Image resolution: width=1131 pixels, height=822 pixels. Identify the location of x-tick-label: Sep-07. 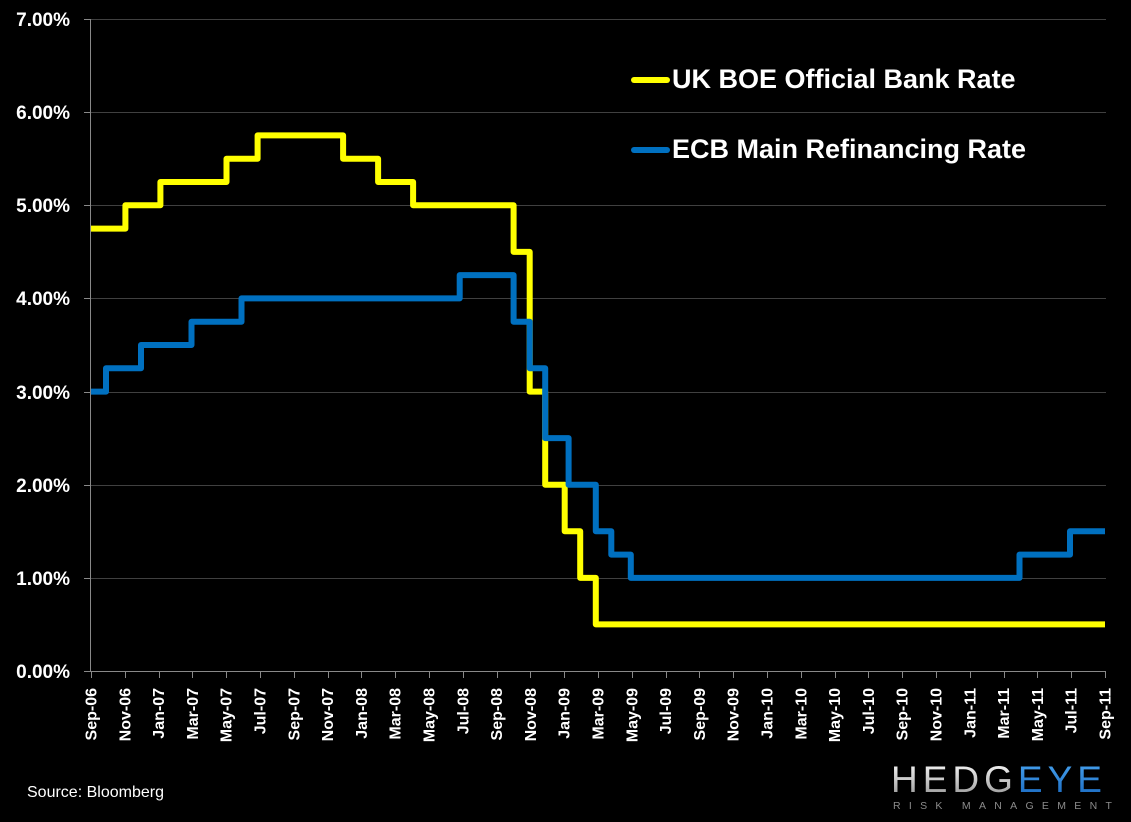
(294, 714).